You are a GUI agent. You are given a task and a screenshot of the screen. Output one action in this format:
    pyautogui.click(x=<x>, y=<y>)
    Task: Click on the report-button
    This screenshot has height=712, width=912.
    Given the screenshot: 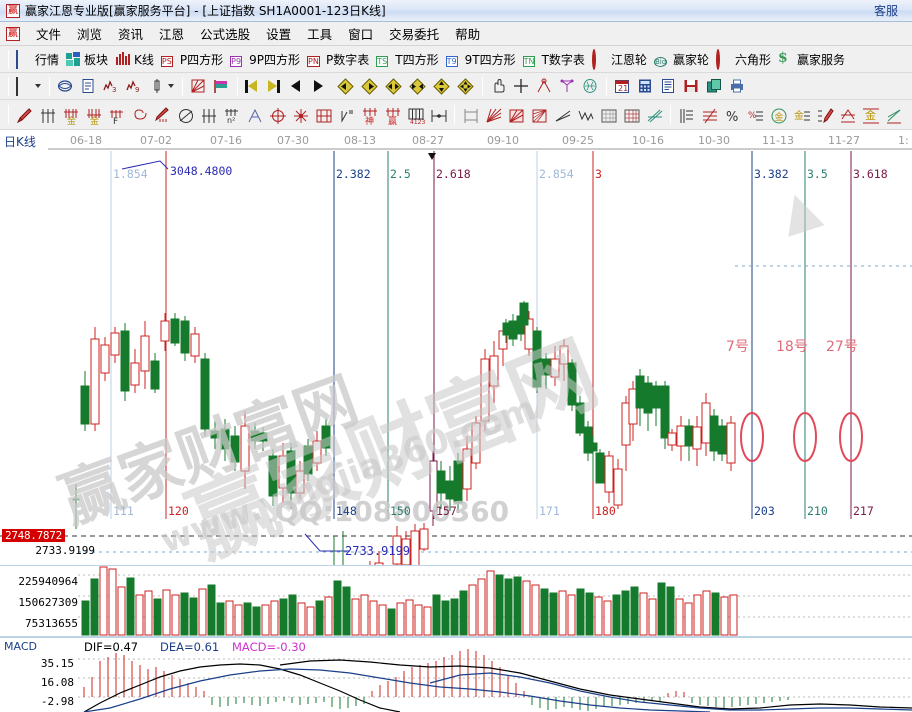 What is the action you would take?
    pyautogui.click(x=88, y=86)
    